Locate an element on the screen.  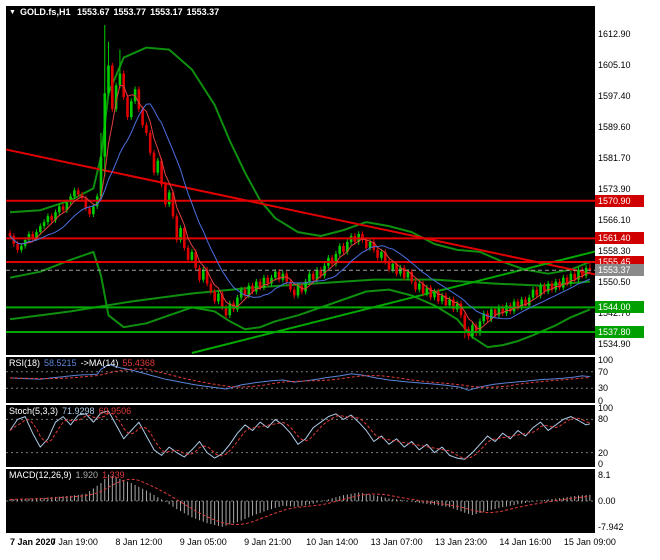
macd-signal-line is located at coordinates (299, 501).